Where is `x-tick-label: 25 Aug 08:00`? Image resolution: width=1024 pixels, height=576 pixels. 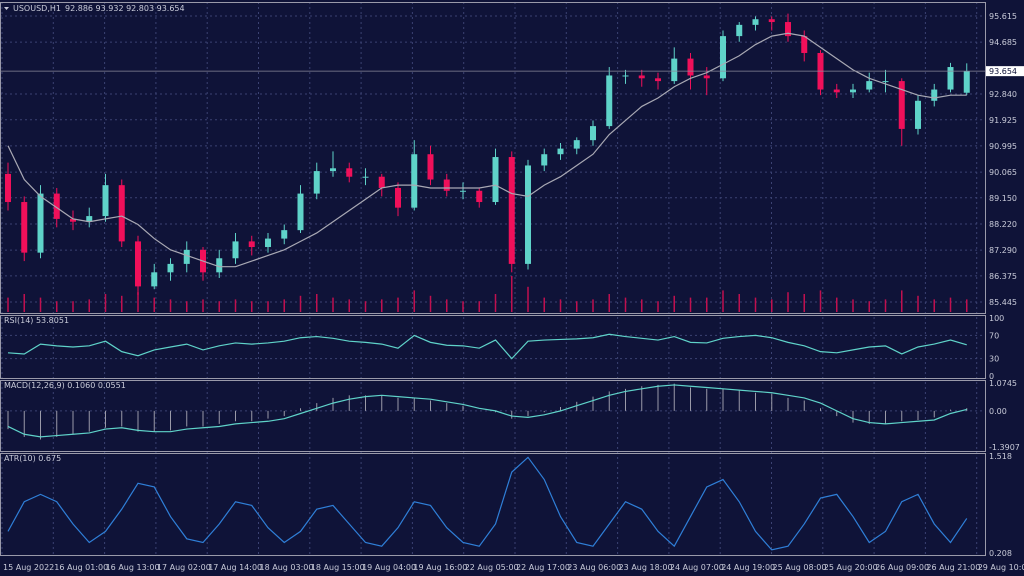
x-tick-label: 25 Aug 08:00 is located at coordinates (800, 567).